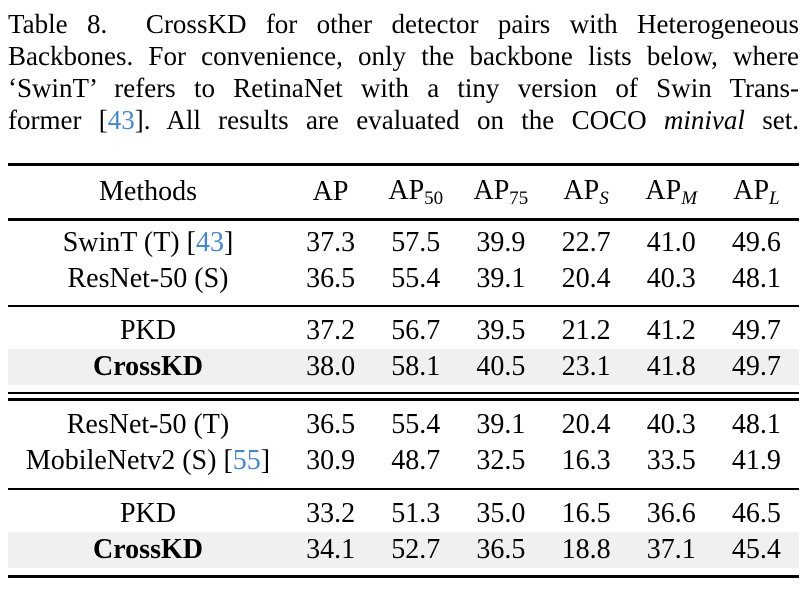 This screenshot has height=590, width=807. What do you see at coordinates (519, 198) in the screenshot?
I see `header-col-subscript: 75` at bounding box center [519, 198].